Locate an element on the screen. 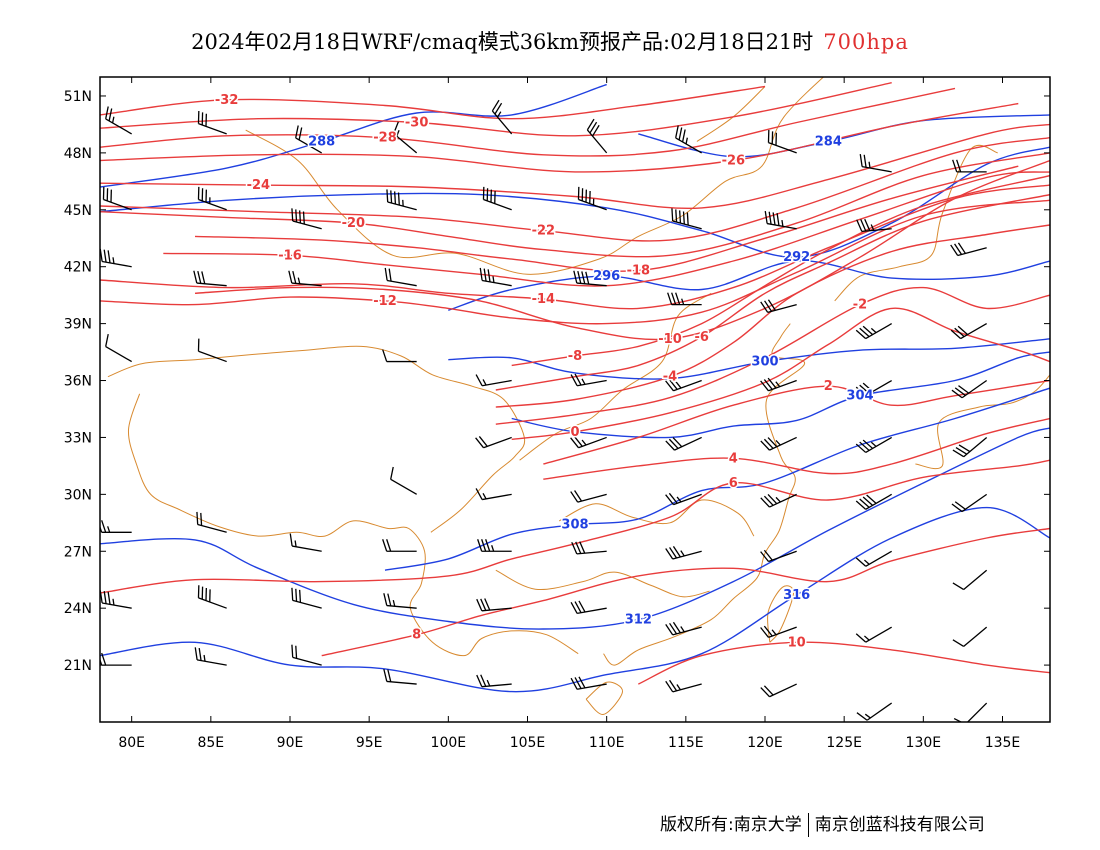  temperature-contour--20 is located at coordinates (575, 205).